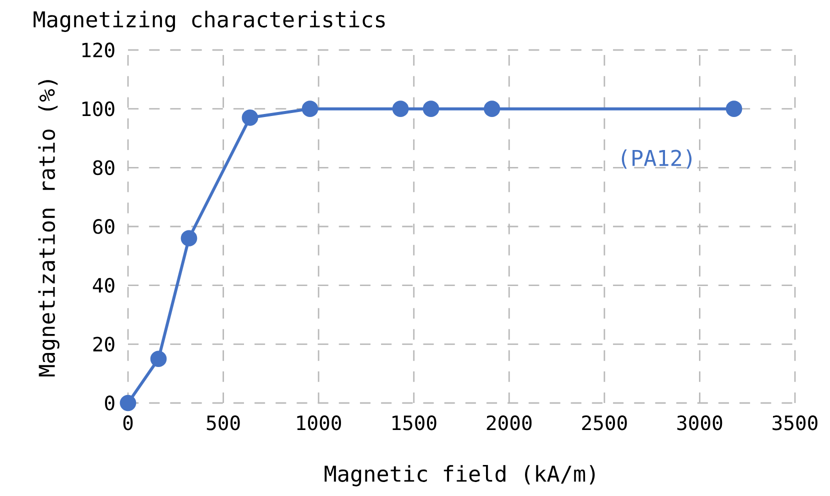 Image resolution: width=830 pixels, height=496 pixels. Describe the element at coordinates (657, 159) in the screenshot. I see `series-label: (PA12)` at that location.